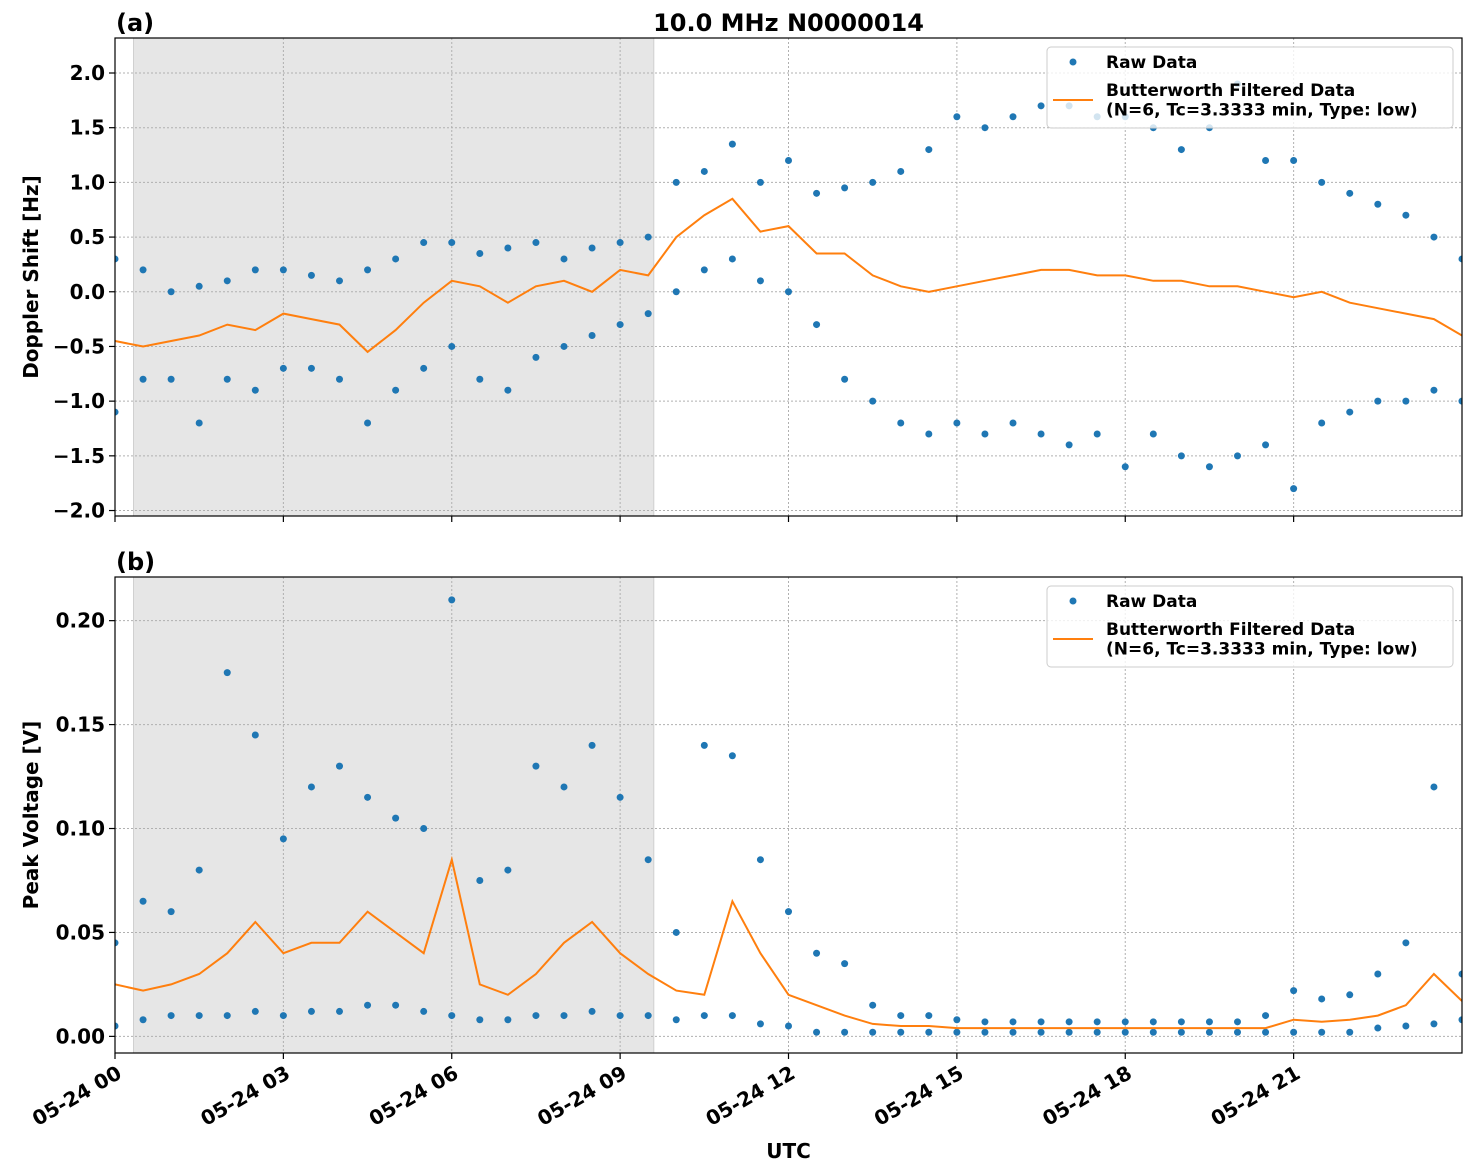 This screenshot has height=1172, width=1472. What do you see at coordinates (79, 401) in the screenshot?
I see `y-tick-label: −1.0` at bounding box center [79, 401].